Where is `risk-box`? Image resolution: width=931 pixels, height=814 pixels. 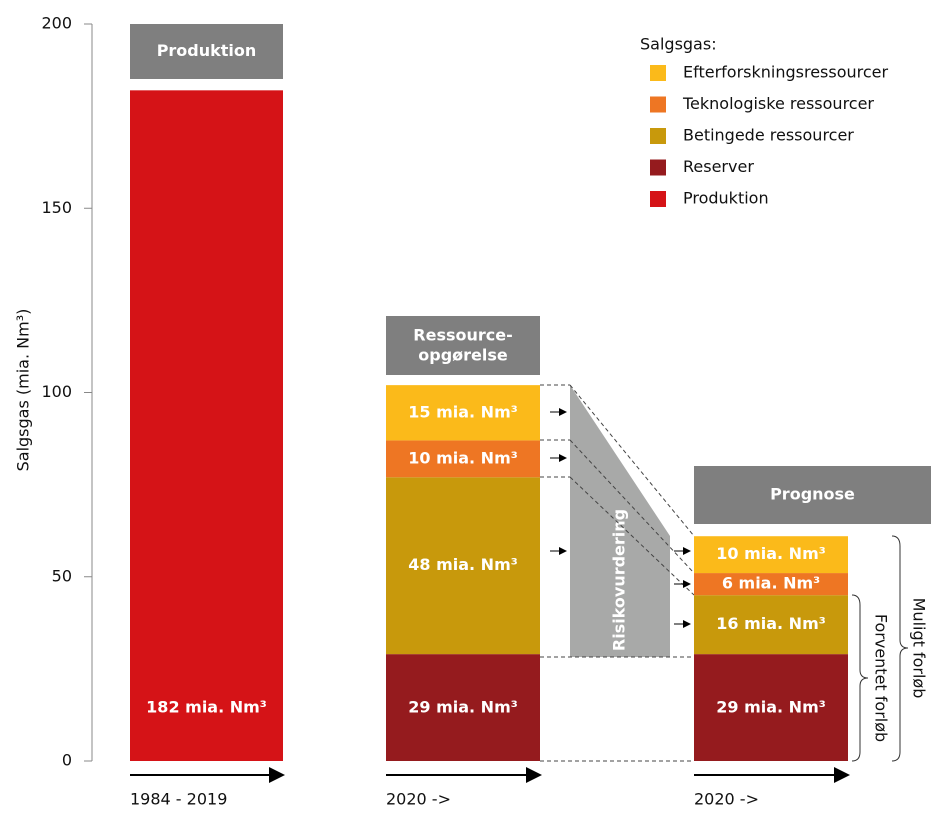
risk-box is located at coordinates (620, 521).